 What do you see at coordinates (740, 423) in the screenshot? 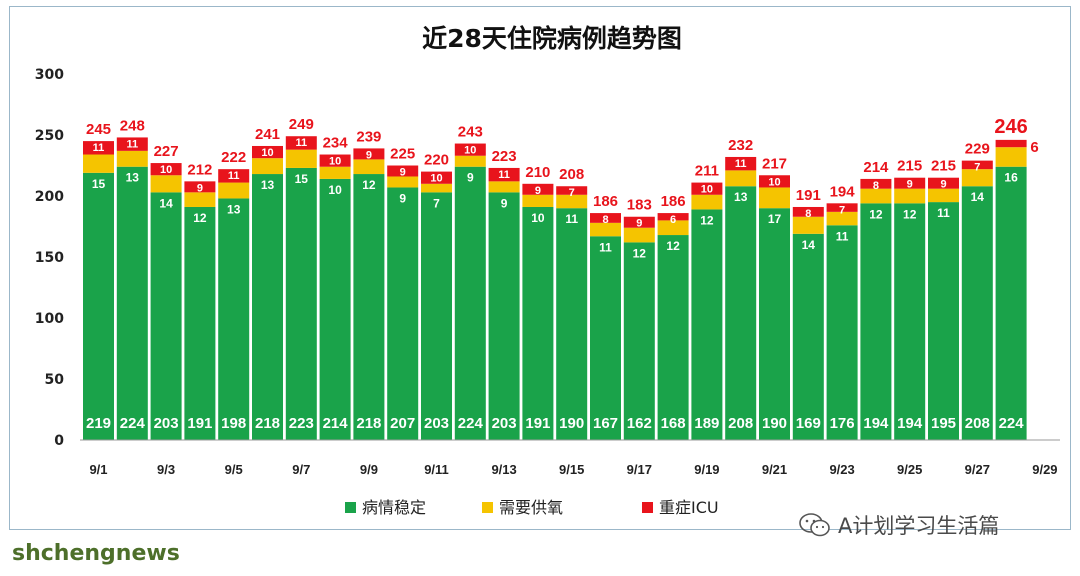
I see `data-label-stable: 208` at bounding box center [740, 423].